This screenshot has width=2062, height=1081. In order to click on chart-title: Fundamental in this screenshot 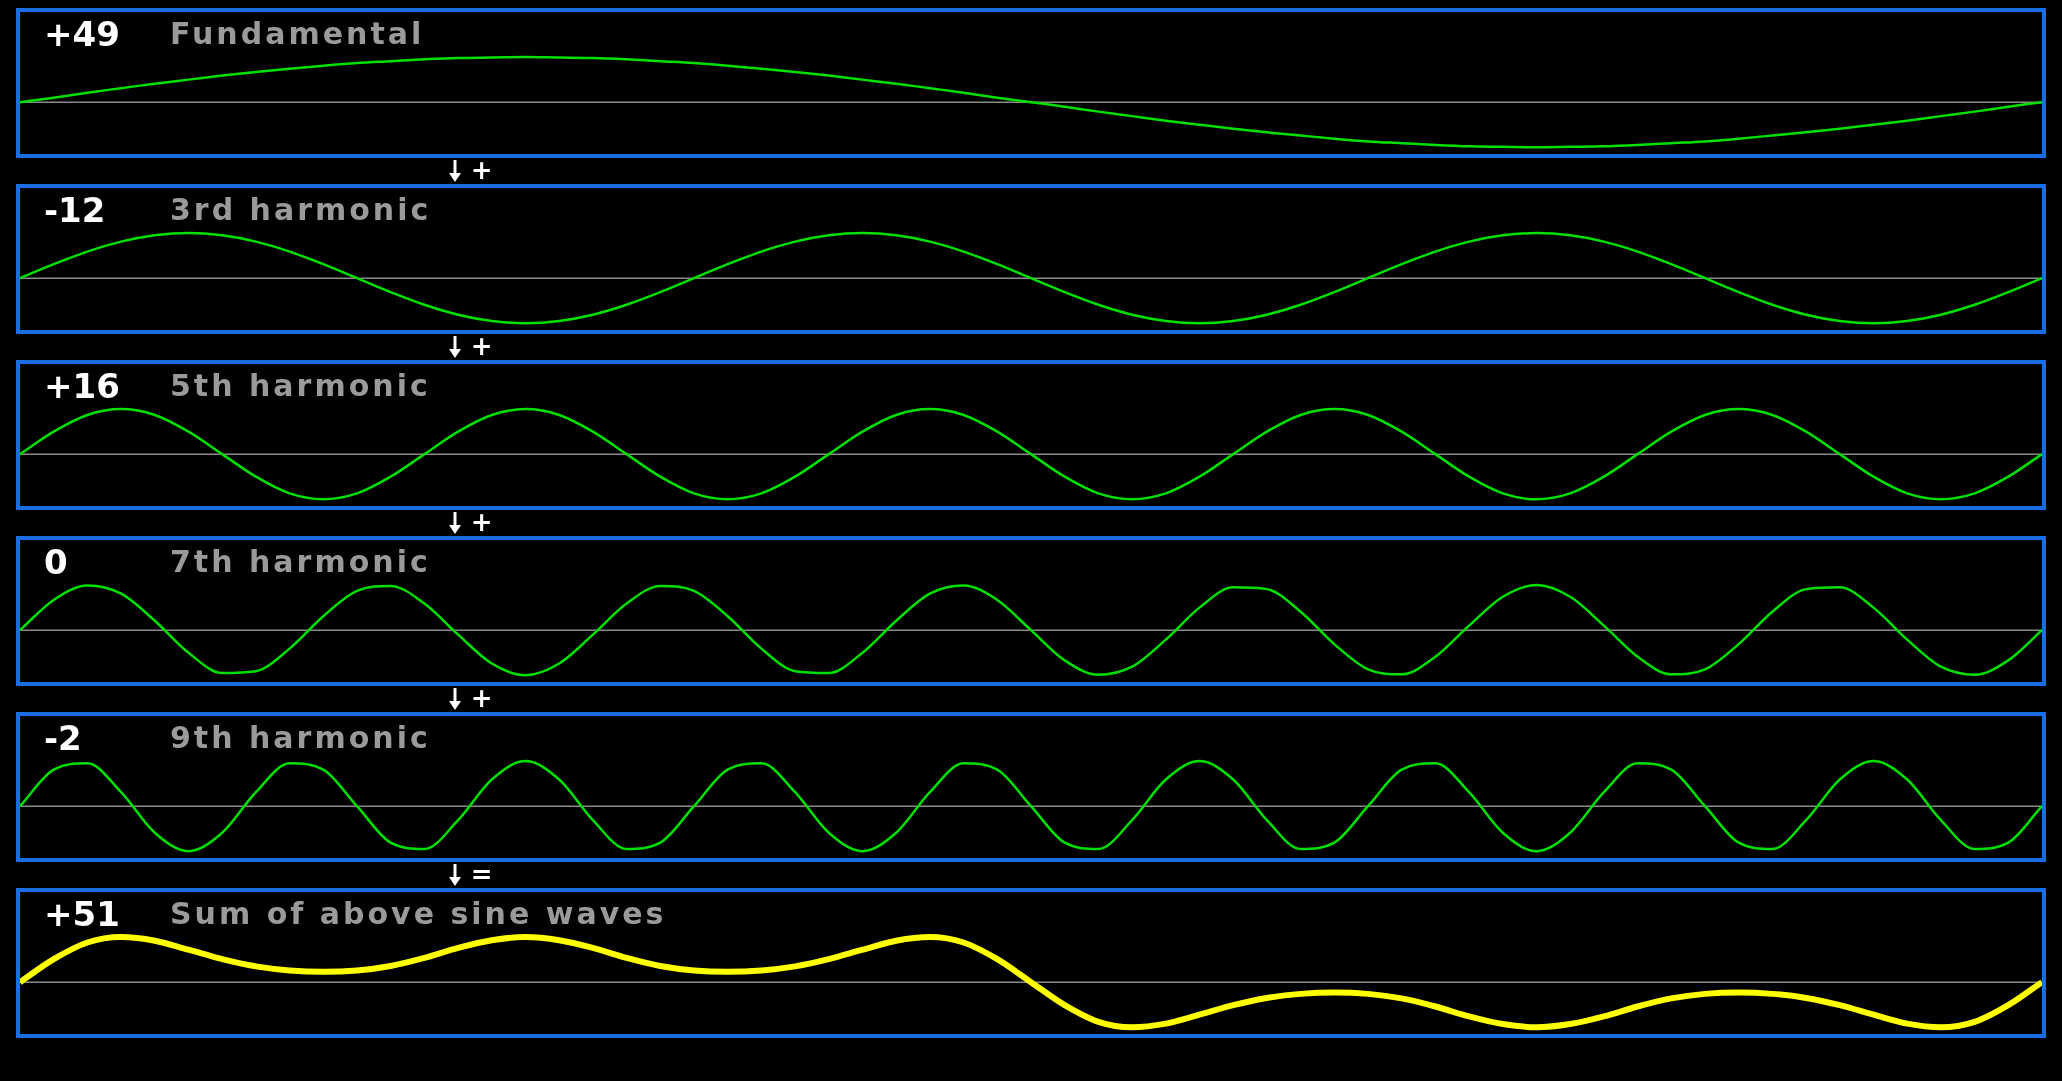, I will do `click(297, 33)`.